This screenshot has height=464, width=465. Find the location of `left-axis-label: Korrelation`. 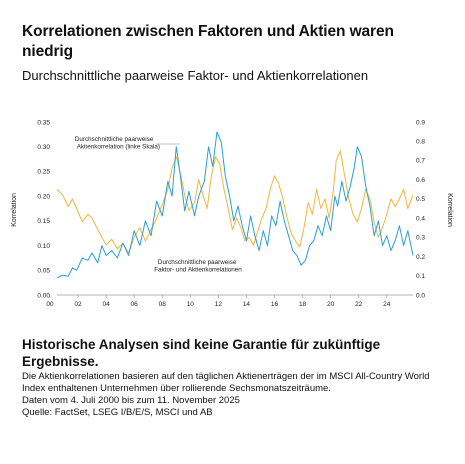

left-axis-label: Korrelation is located at coordinates (14, 210).